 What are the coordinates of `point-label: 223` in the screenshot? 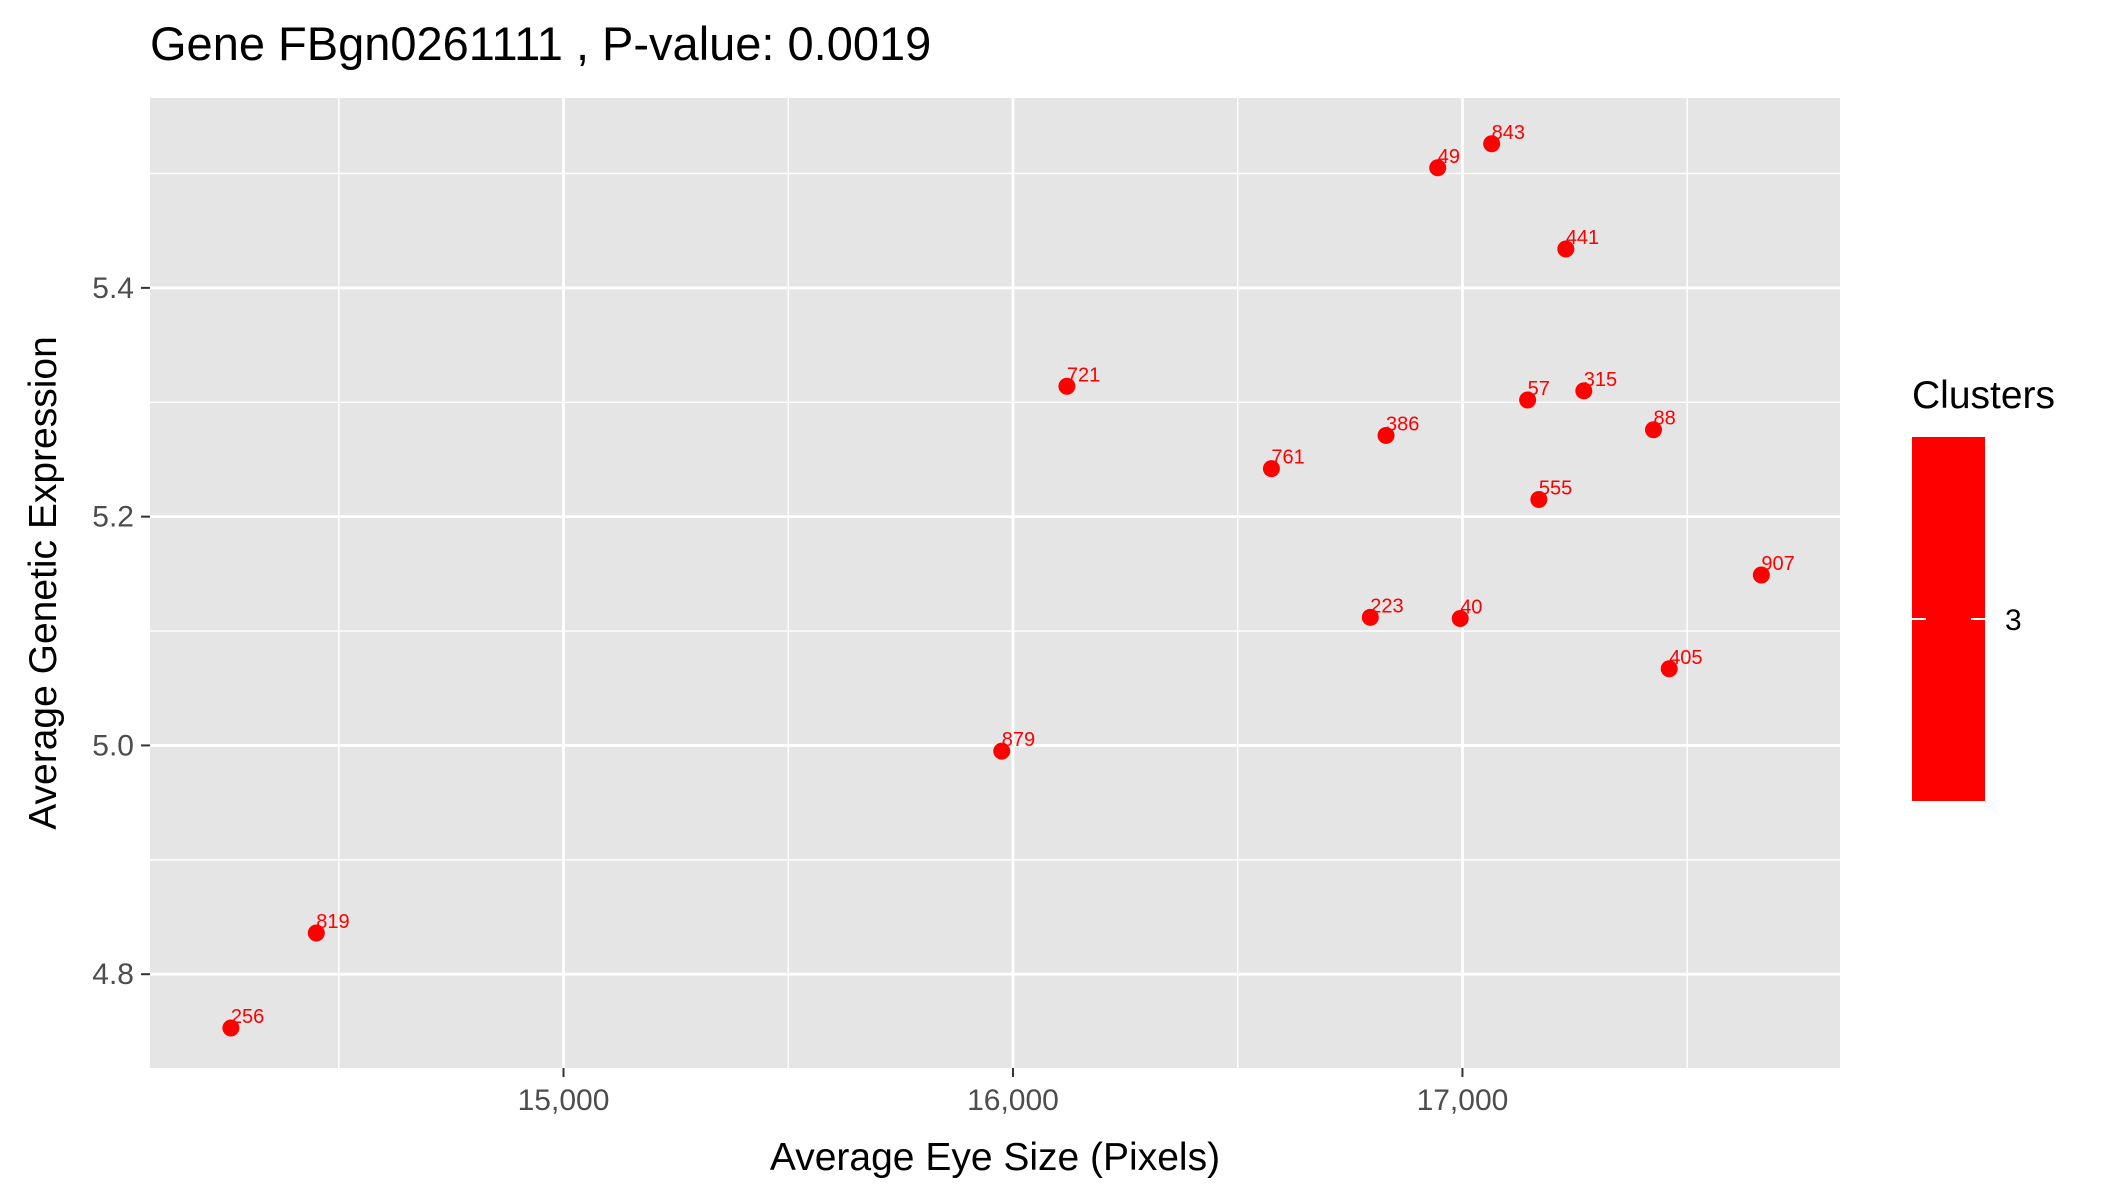 It's located at (1386, 606).